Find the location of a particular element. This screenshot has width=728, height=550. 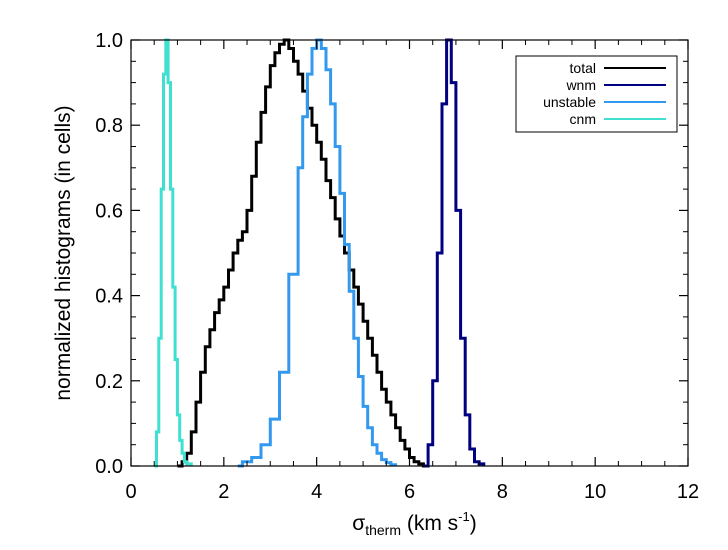

x-tick-label: 8 is located at coordinates (502, 492).